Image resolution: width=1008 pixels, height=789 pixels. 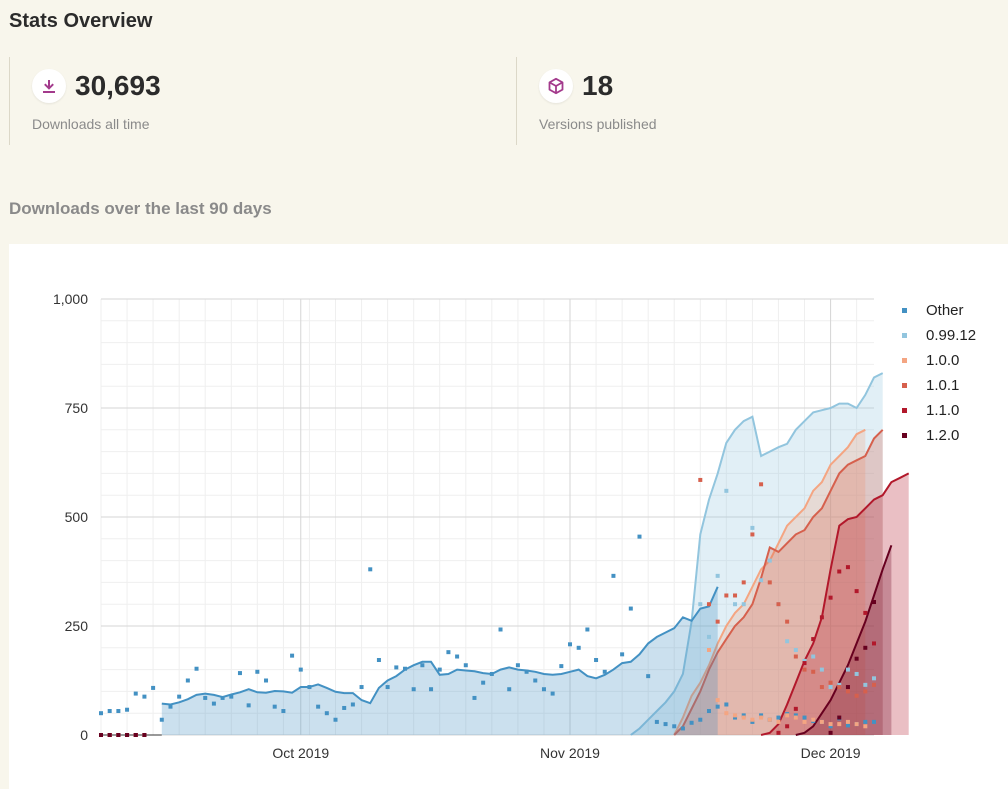 What do you see at coordinates (77, 626) in the screenshot?
I see `y-tick-label: 250` at bounding box center [77, 626].